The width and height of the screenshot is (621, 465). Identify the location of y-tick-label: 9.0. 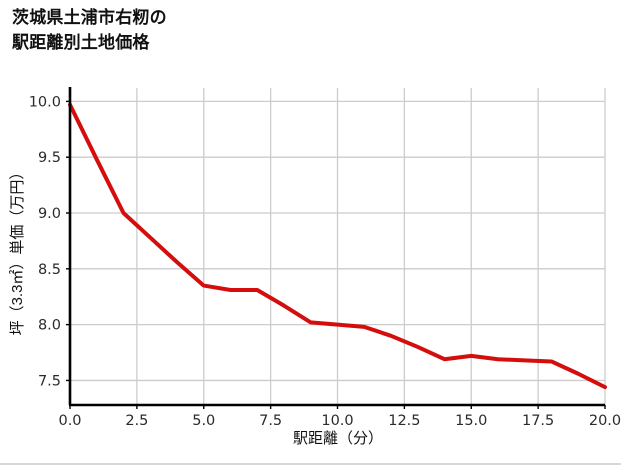
(49, 214).